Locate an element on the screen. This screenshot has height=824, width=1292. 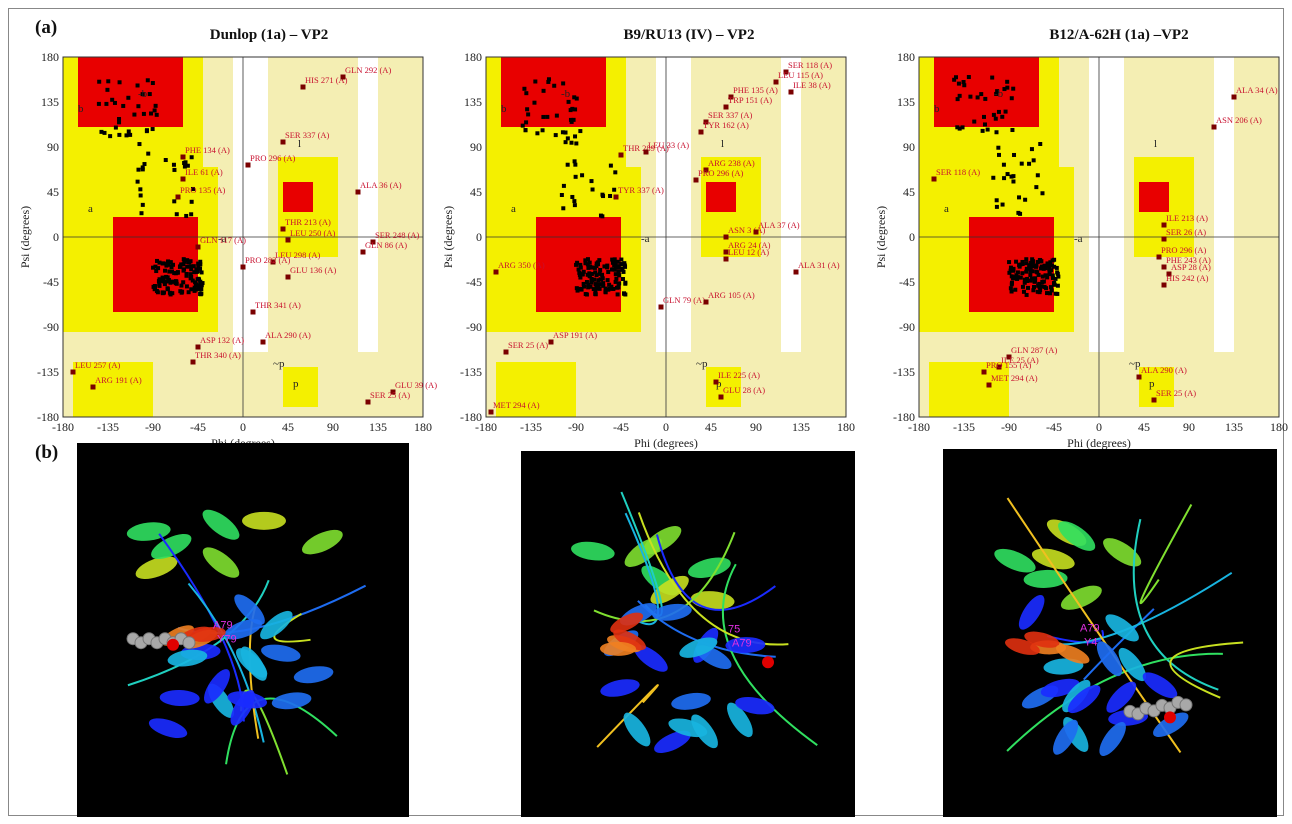
region-letter: p is located at coordinates (1152, 384).